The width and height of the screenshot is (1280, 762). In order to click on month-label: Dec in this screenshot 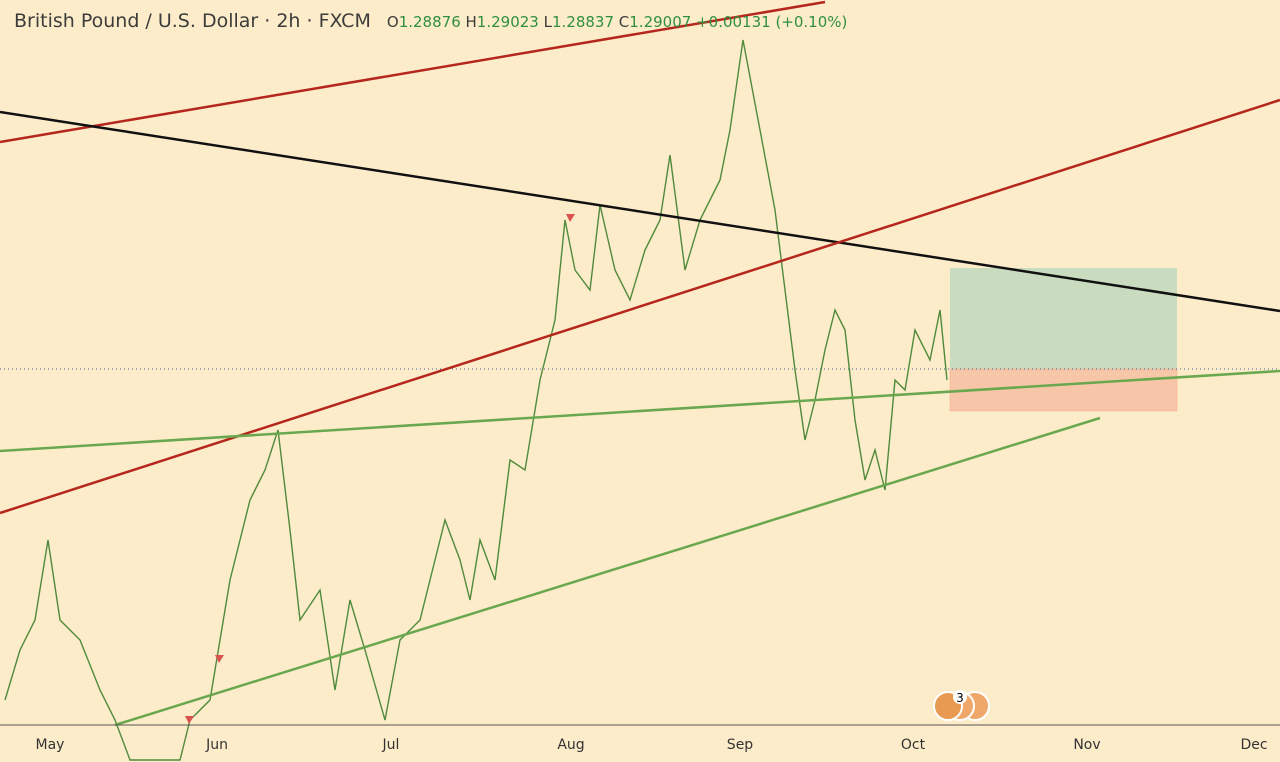, I will do `click(1254, 745)`.